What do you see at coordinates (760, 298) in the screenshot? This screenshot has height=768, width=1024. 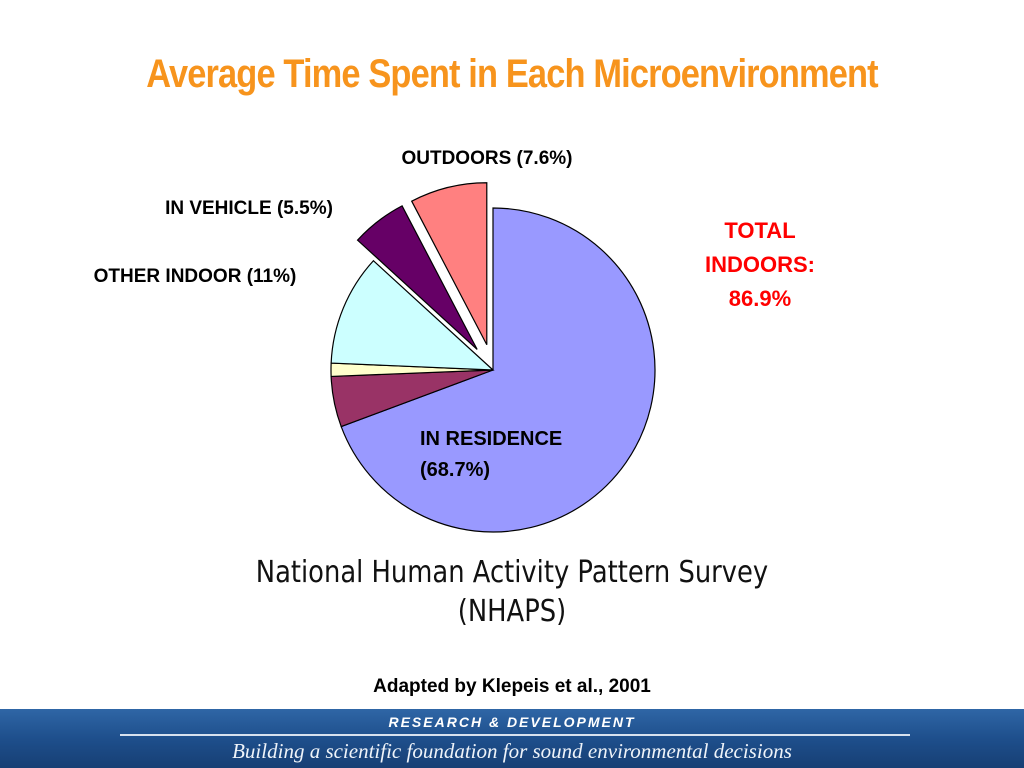 I see `total-indoors-value: 86.9%` at bounding box center [760, 298].